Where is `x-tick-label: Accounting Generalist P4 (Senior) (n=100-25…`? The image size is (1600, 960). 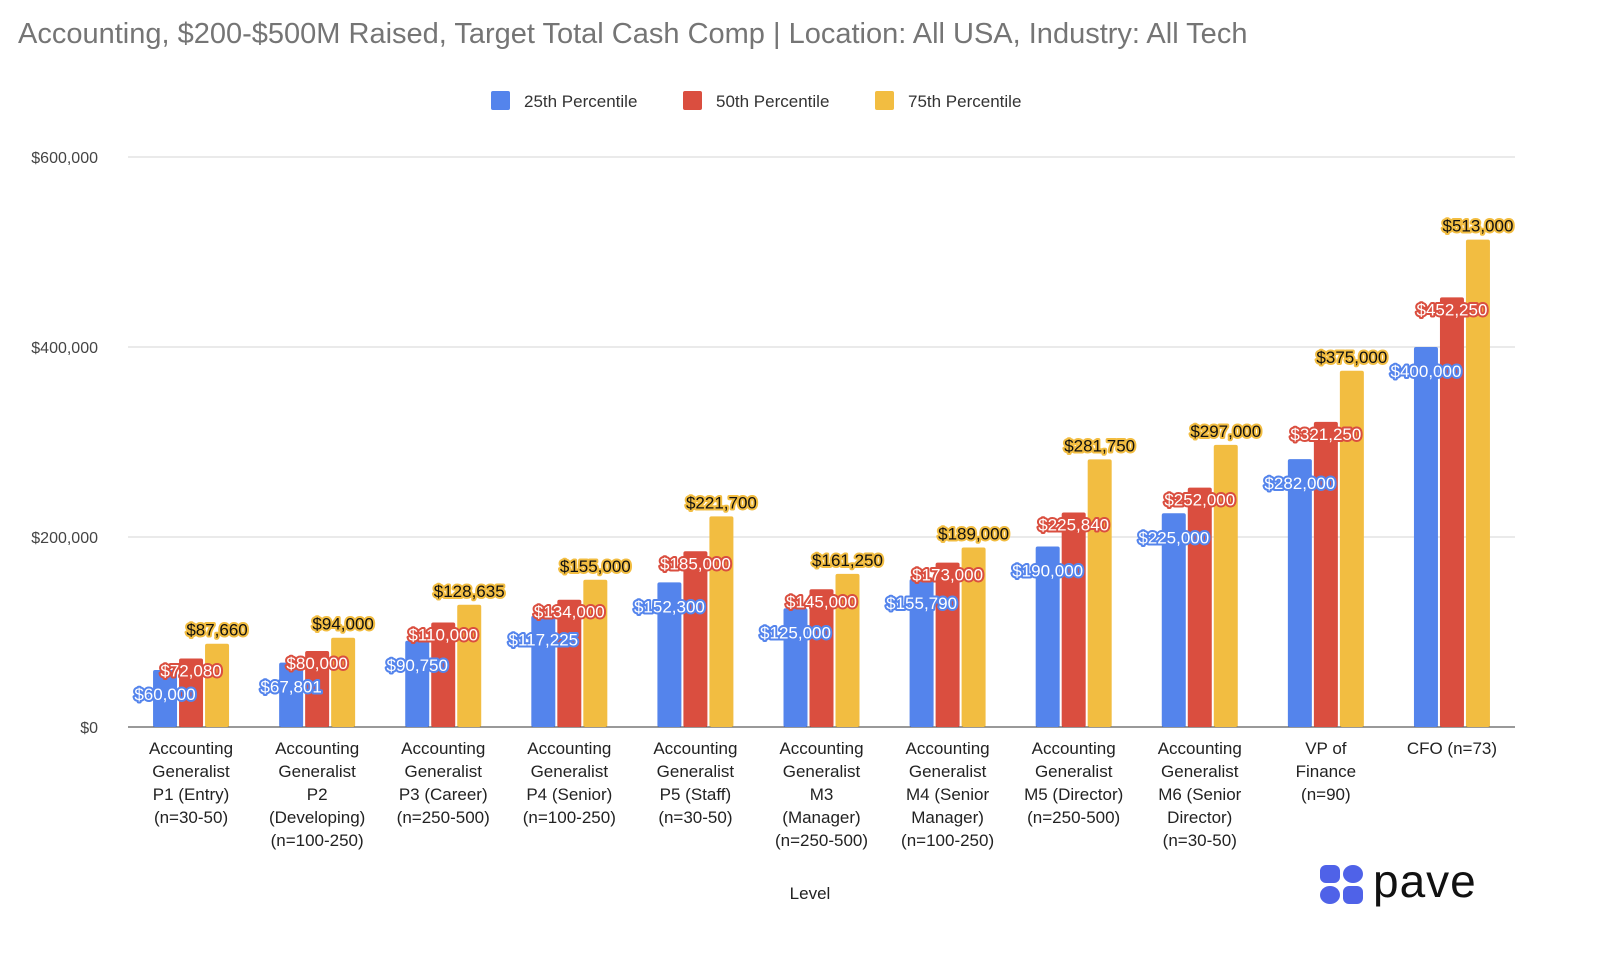
x-tick-label: Accounting Generalist P4 (Senior) (n=100-25… is located at coordinates (569, 783).